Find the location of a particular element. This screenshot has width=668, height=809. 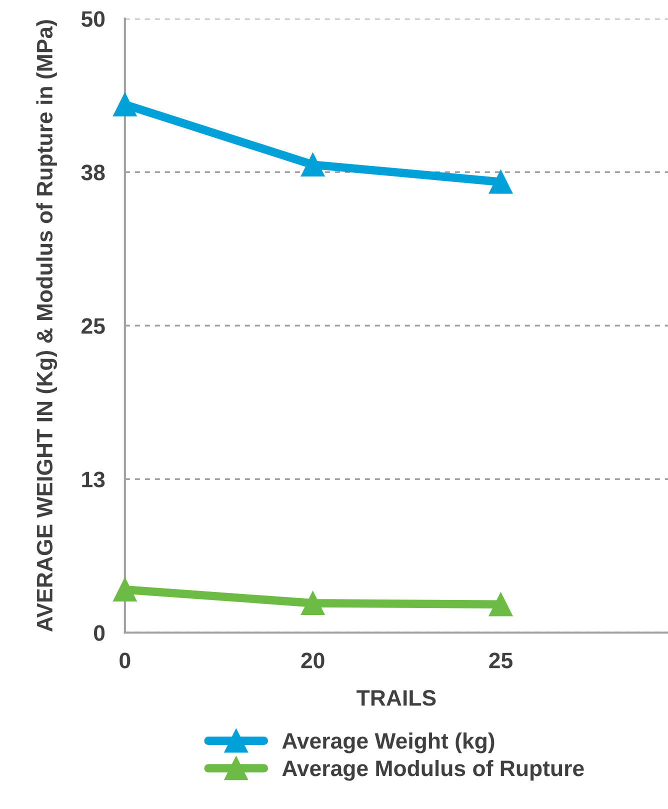

x-axis-title: TRAILS is located at coordinates (396, 698).